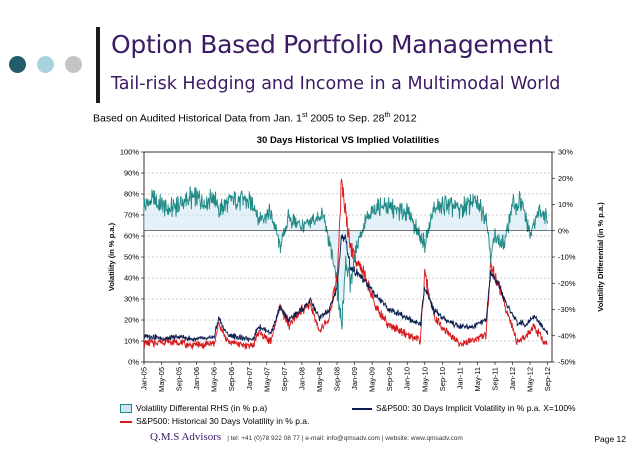 Image resolution: width=638 pixels, height=451 pixels. Describe the element at coordinates (186, 437) in the screenshot. I see `footer-brand: Q.M.S Advisors` at that location.